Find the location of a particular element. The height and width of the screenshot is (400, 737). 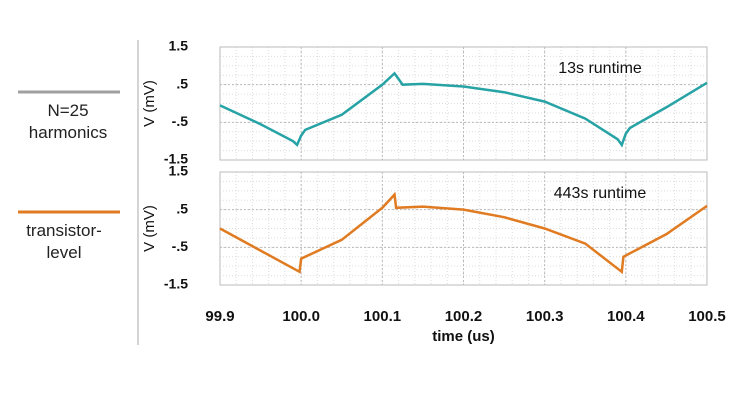

legend-label: transistor-level is located at coordinates (64, 241).